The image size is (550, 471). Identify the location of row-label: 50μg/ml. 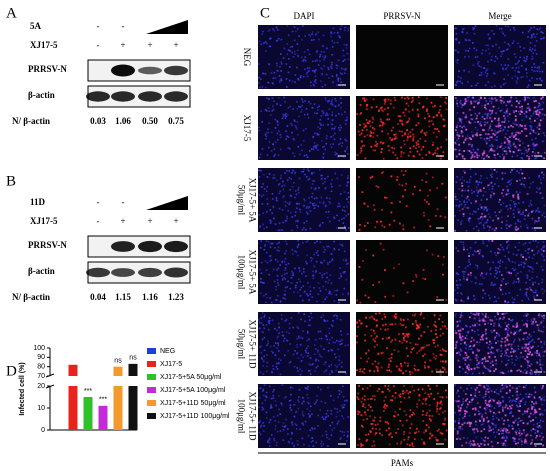
(241, 200).